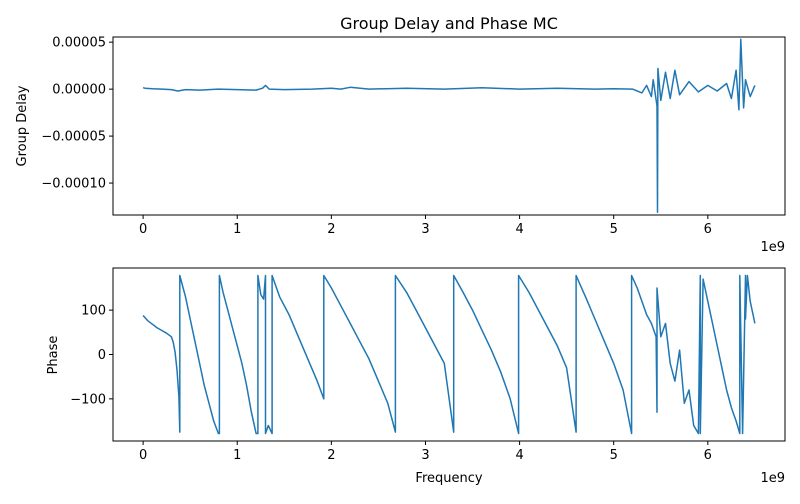  I want to click on group-delay-y-tick-label: −0.00005, so click(73, 137).